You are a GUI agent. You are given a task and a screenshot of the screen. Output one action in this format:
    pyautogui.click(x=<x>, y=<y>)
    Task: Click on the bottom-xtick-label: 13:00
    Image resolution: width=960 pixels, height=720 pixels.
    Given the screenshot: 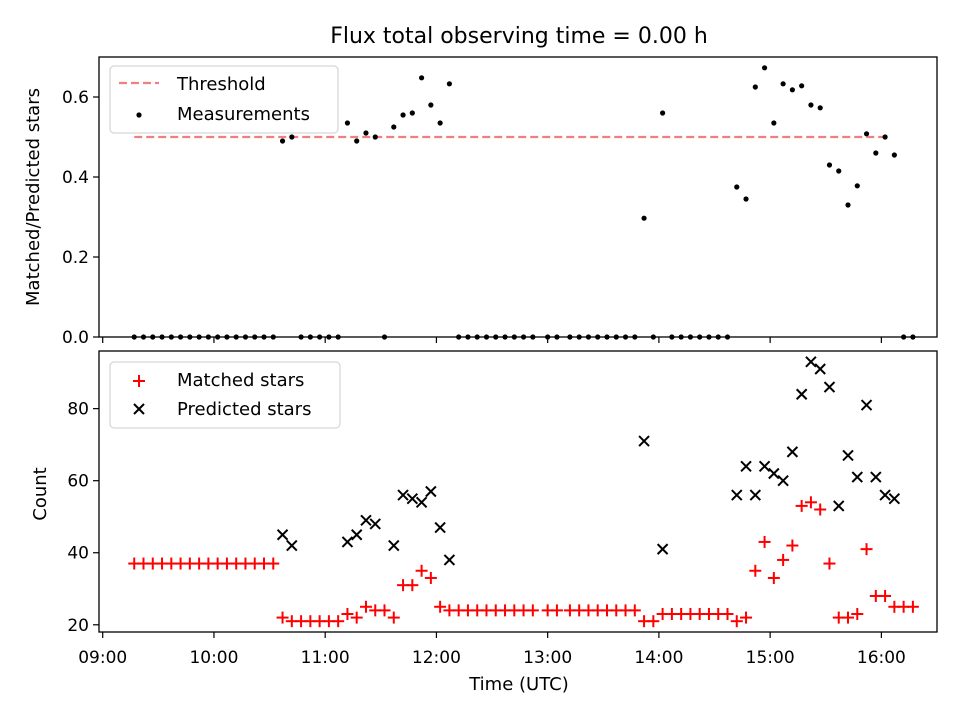 What is the action you would take?
    pyautogui.click(x=547, y=658)
    